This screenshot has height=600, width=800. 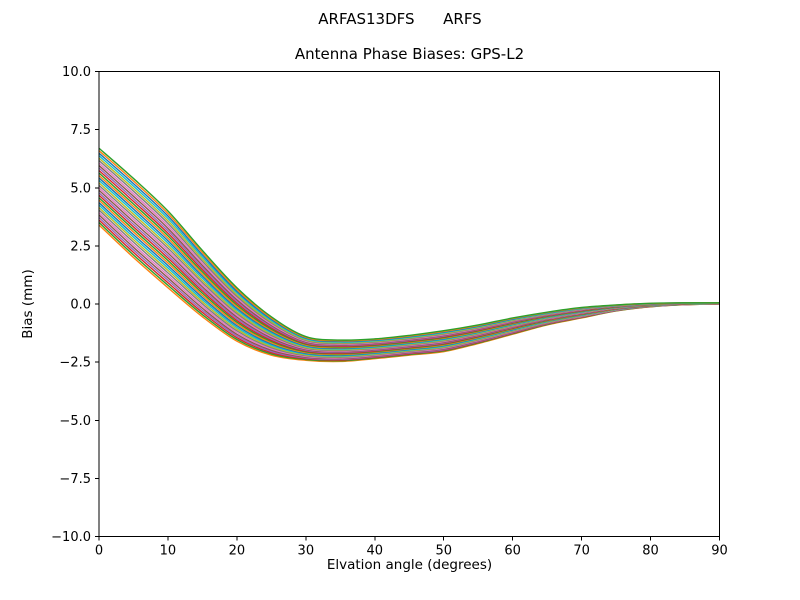 I want to click on x-tick-label: 60, so click(x=512, y=551).